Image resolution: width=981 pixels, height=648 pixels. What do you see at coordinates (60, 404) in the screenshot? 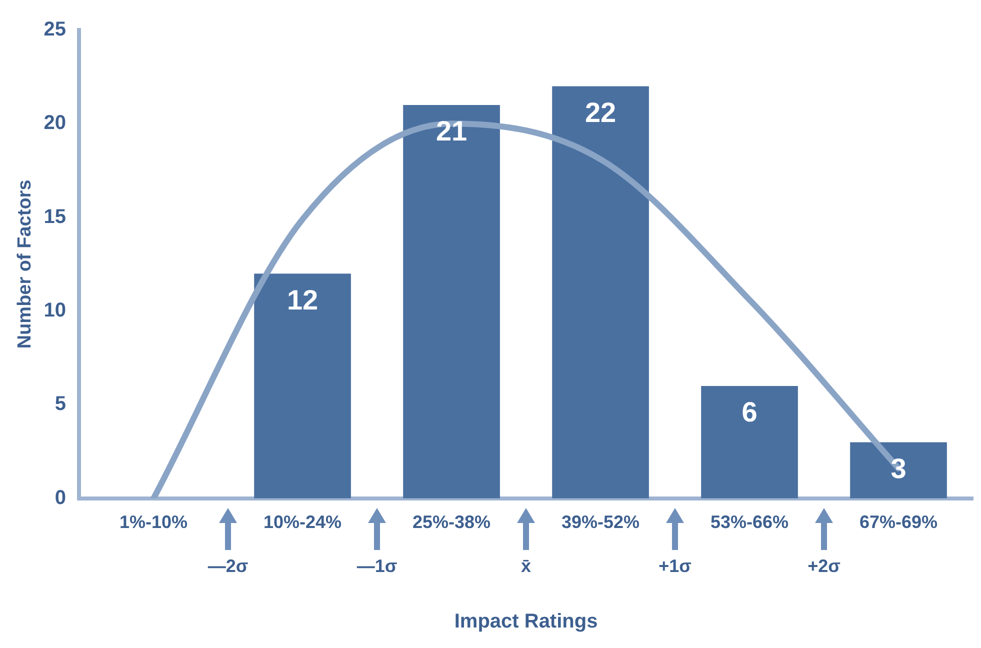
I see `y-tick-label: 5` at bounding box center [60, 404].